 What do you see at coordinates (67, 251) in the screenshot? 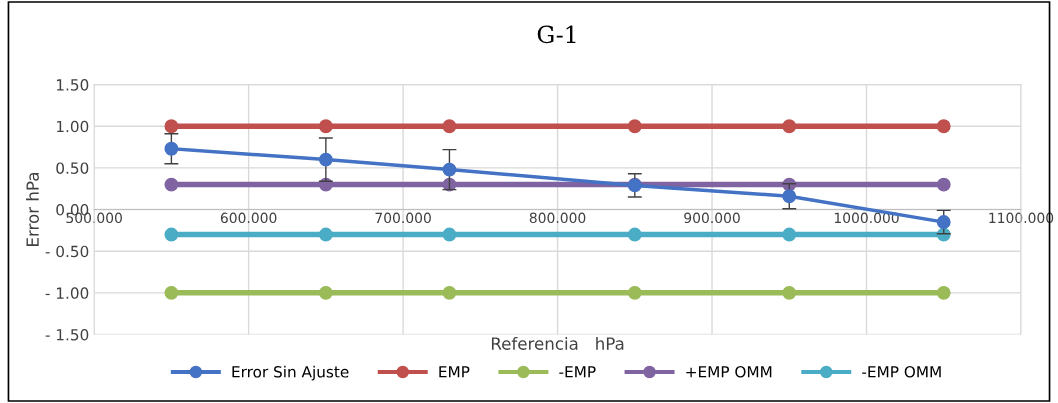
I see `y-tick-label: - 0.50` at bounding box center [67, 251].